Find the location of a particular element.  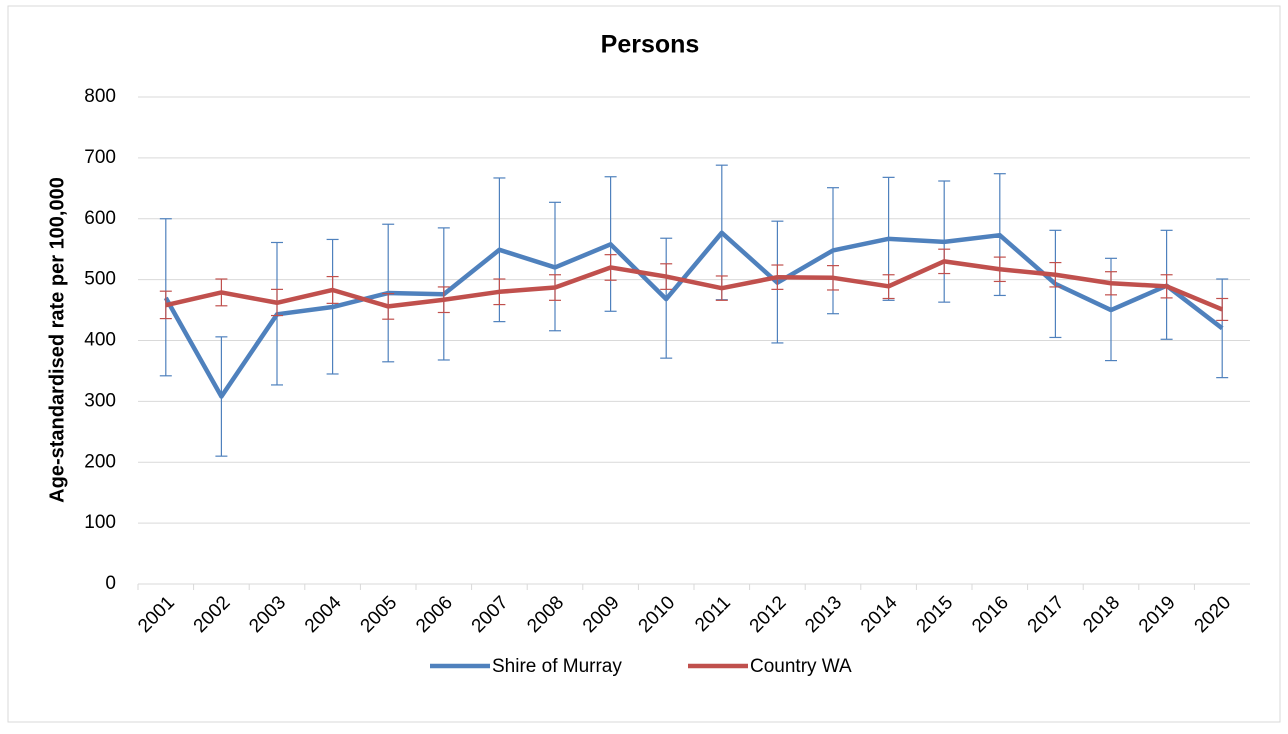

y-tick-label: 200 is located at coordinates (100, 461).